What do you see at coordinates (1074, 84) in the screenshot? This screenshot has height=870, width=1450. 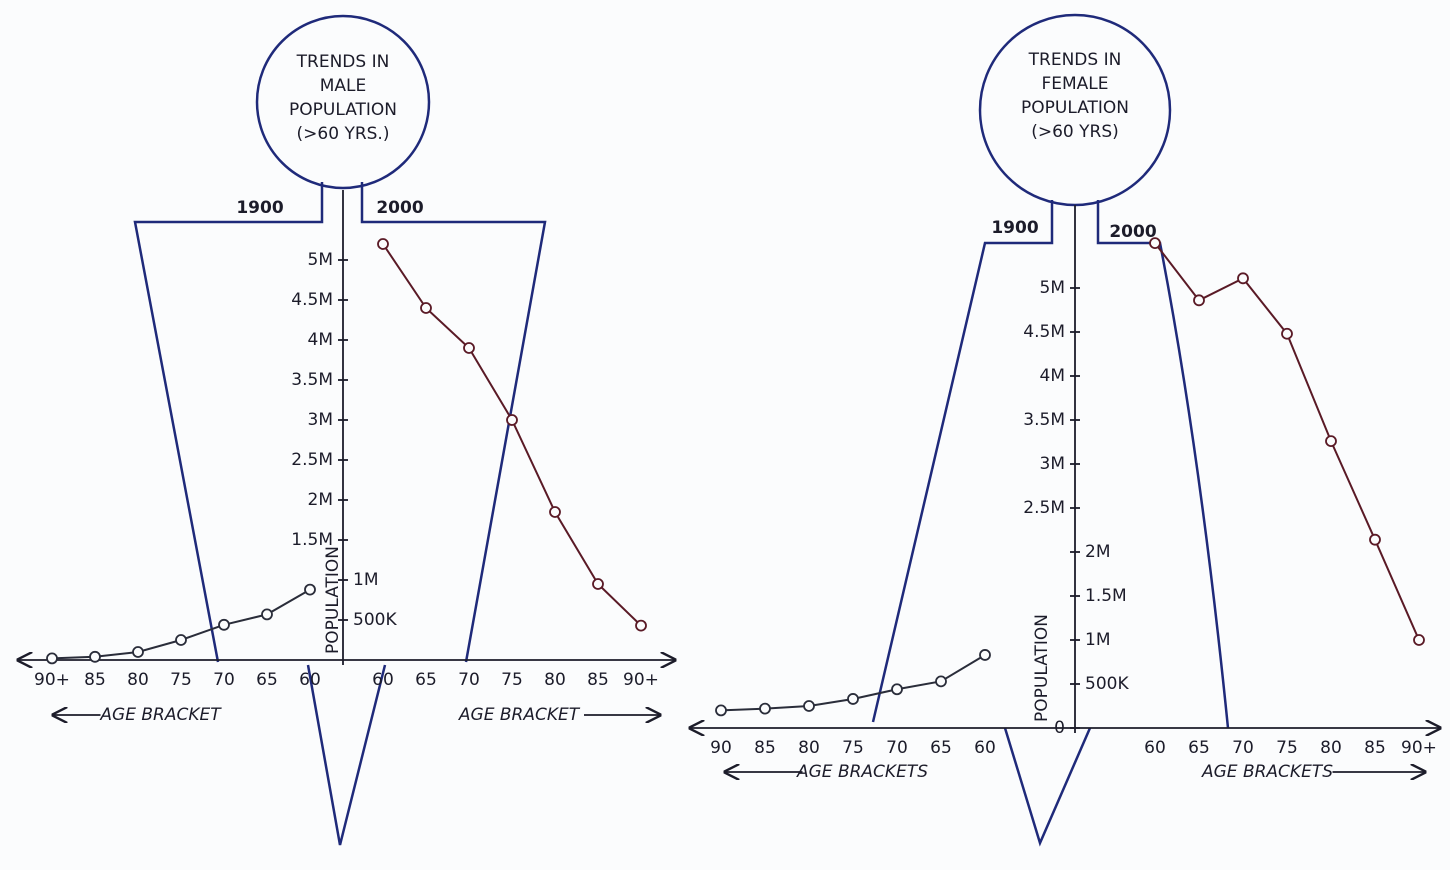 I see `chart-title: FEMALE` at bounding box center [1074, 84].